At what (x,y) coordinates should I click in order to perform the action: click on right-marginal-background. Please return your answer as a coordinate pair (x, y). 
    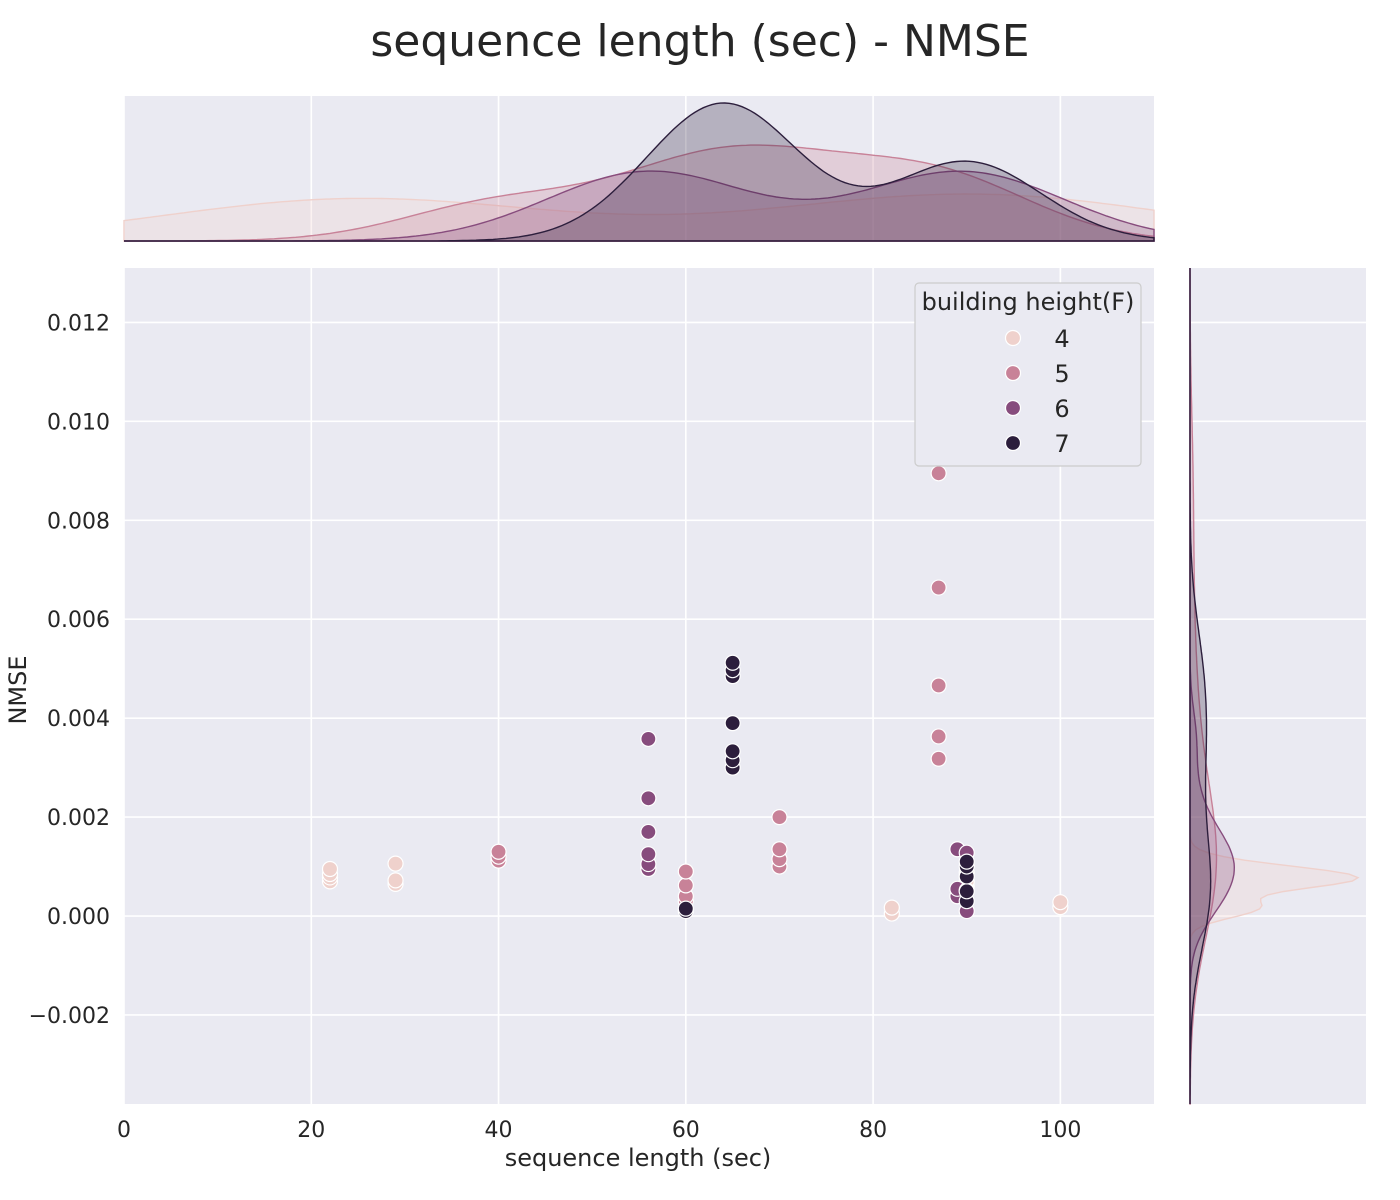
    Looking at the image, I should click on (1278, 686).